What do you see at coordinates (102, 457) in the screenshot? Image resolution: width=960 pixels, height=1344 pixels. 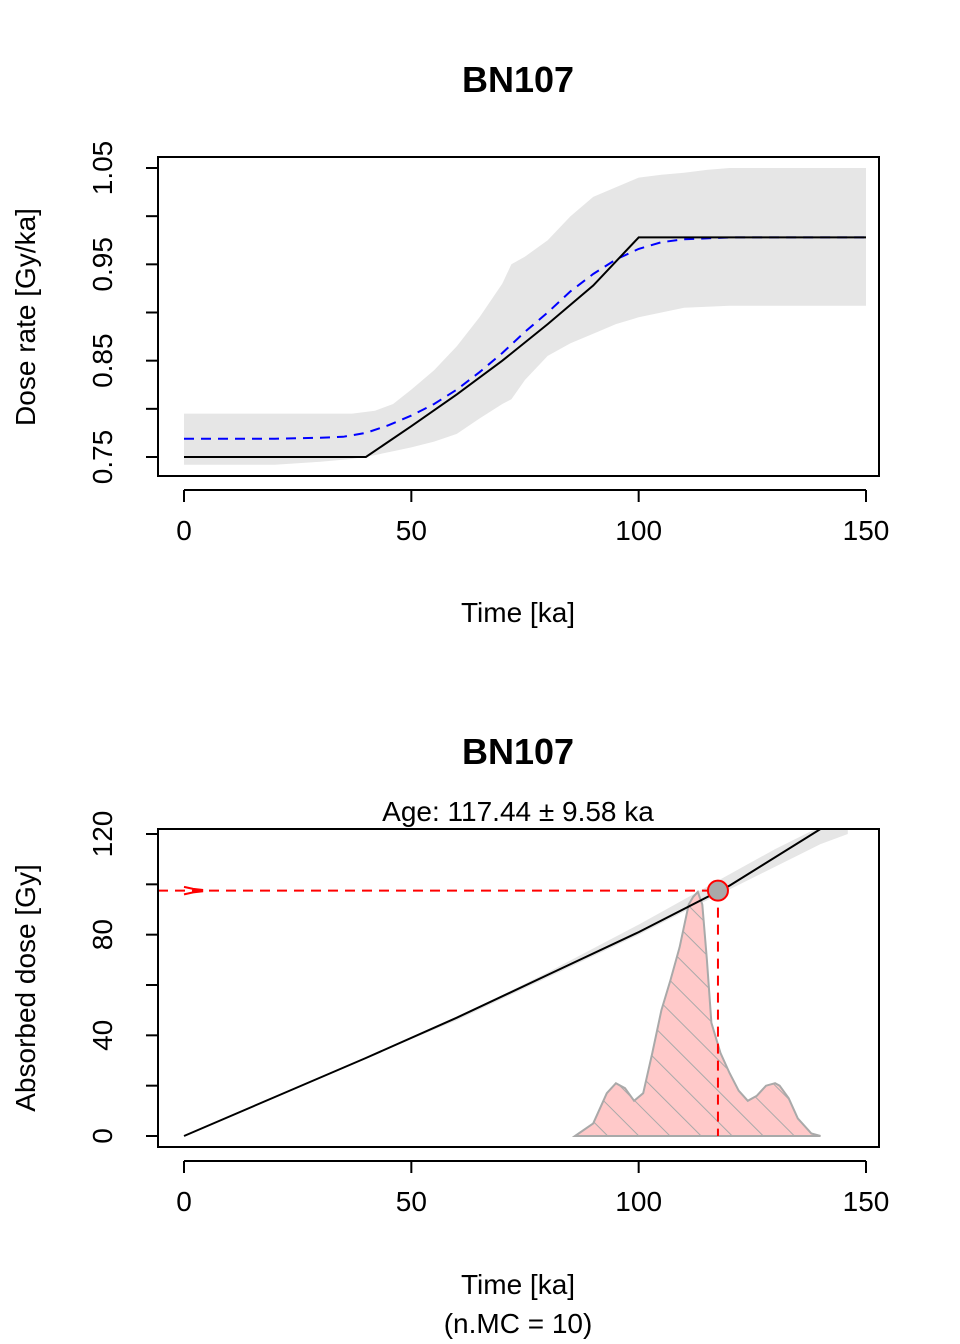 I see `y-tick-label-0: 0.75` at bounding box center [102, 457].